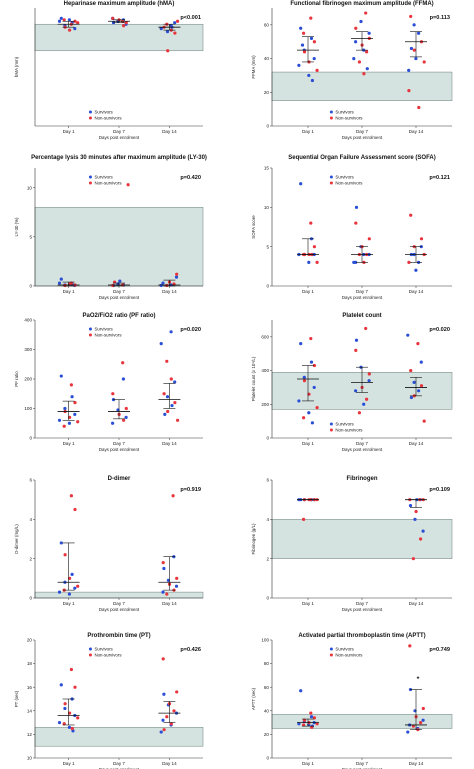 This screenshot has width=474, height=769. Describe the element at coordinates (267, 710) in the screenshot. I see `y-tick-label: 40` at that location.